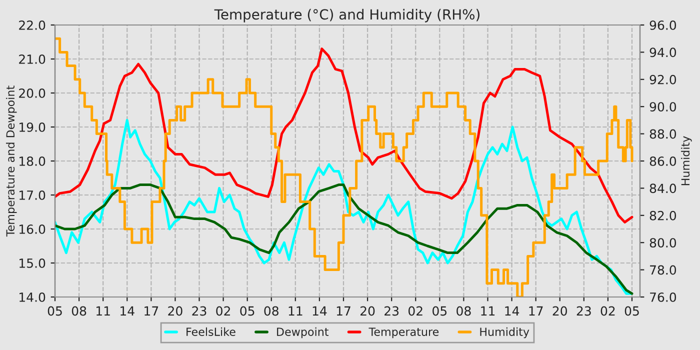  What do you see at coordinates (302, 332) in the screenshot?
I see `legend-label: Dewpoint` at bounding box center [302, 332].